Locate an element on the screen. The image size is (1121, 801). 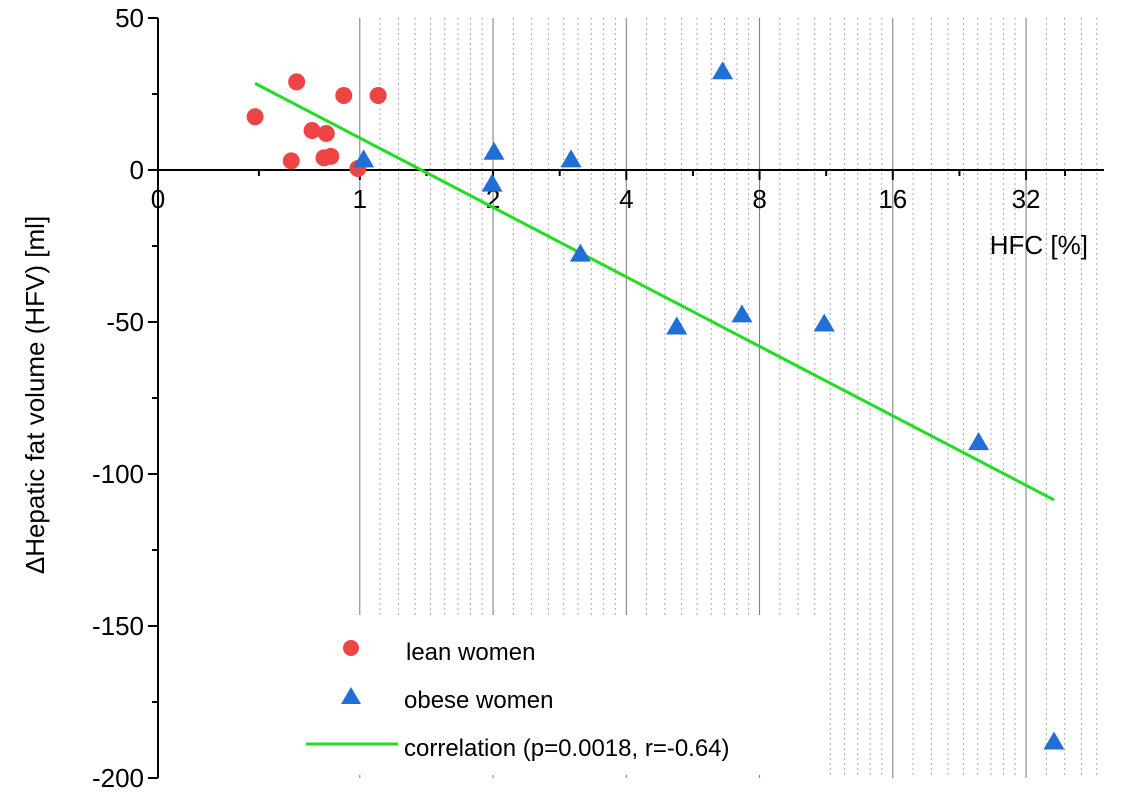
x-tick-label: 0 is located at coordinates (158, 199).